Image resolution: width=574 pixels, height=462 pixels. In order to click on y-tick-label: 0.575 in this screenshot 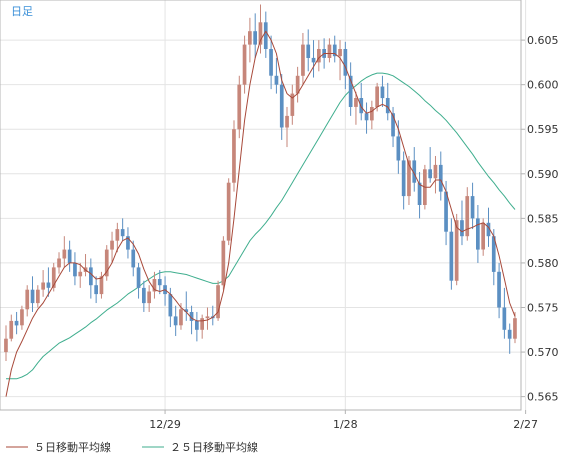, I will do `click(543, 308)`.